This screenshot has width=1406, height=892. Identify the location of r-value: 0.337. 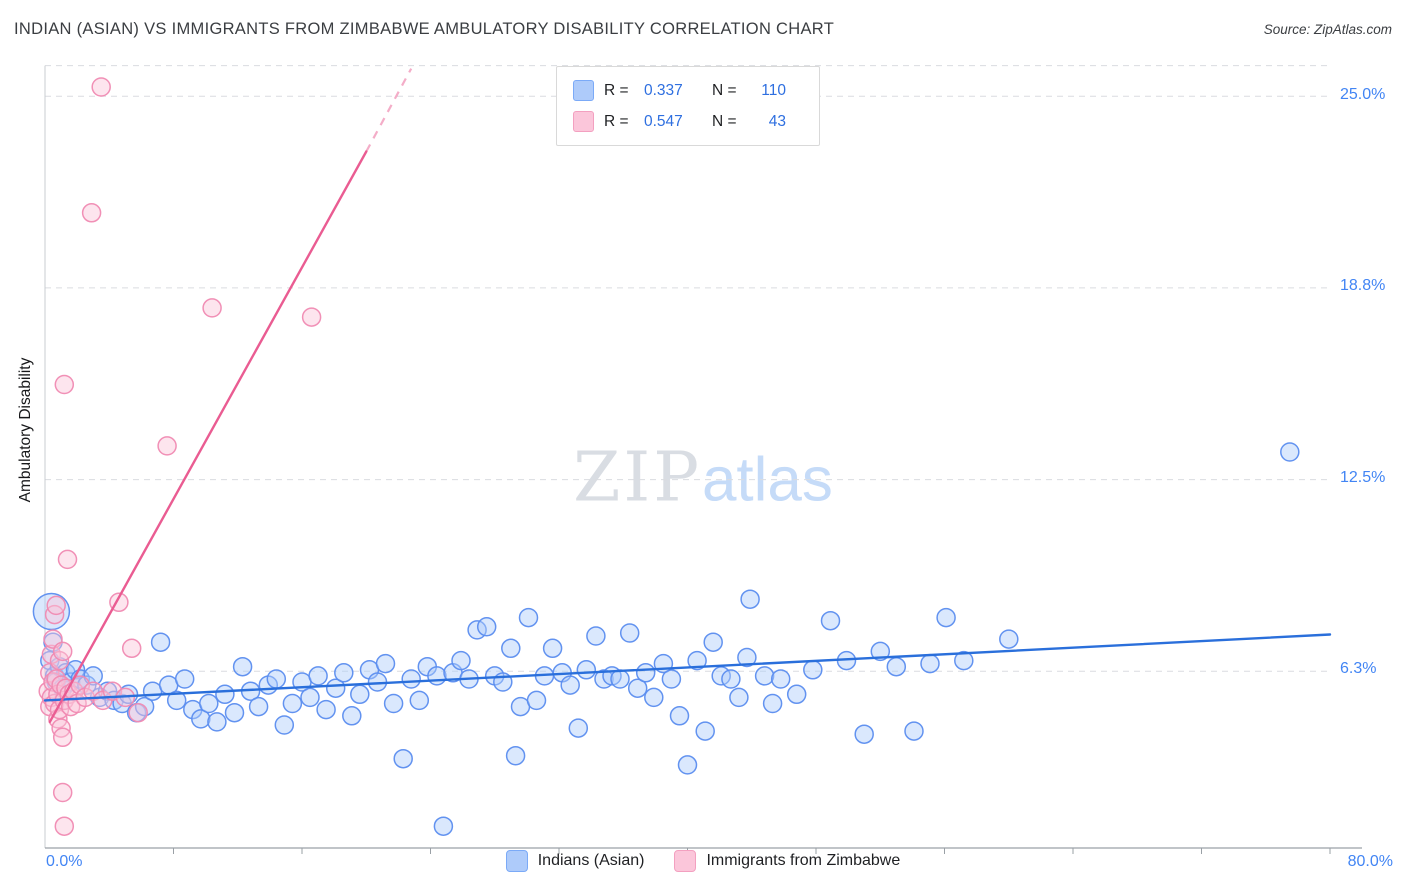
(663, 90).